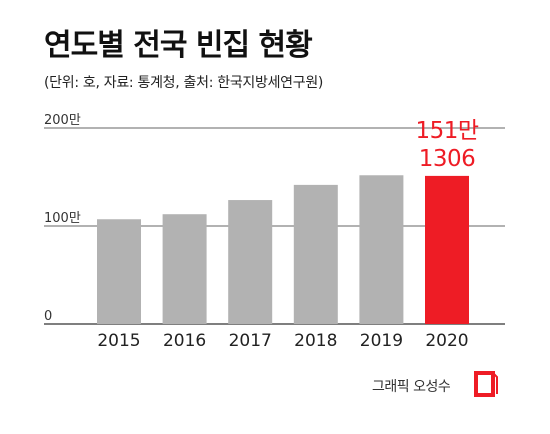 The height and width of the screenshot is (434, 550). Describe the element at coordinates (446, 341) in the screenshot. I see `x-tick-label: 2020` at that location.